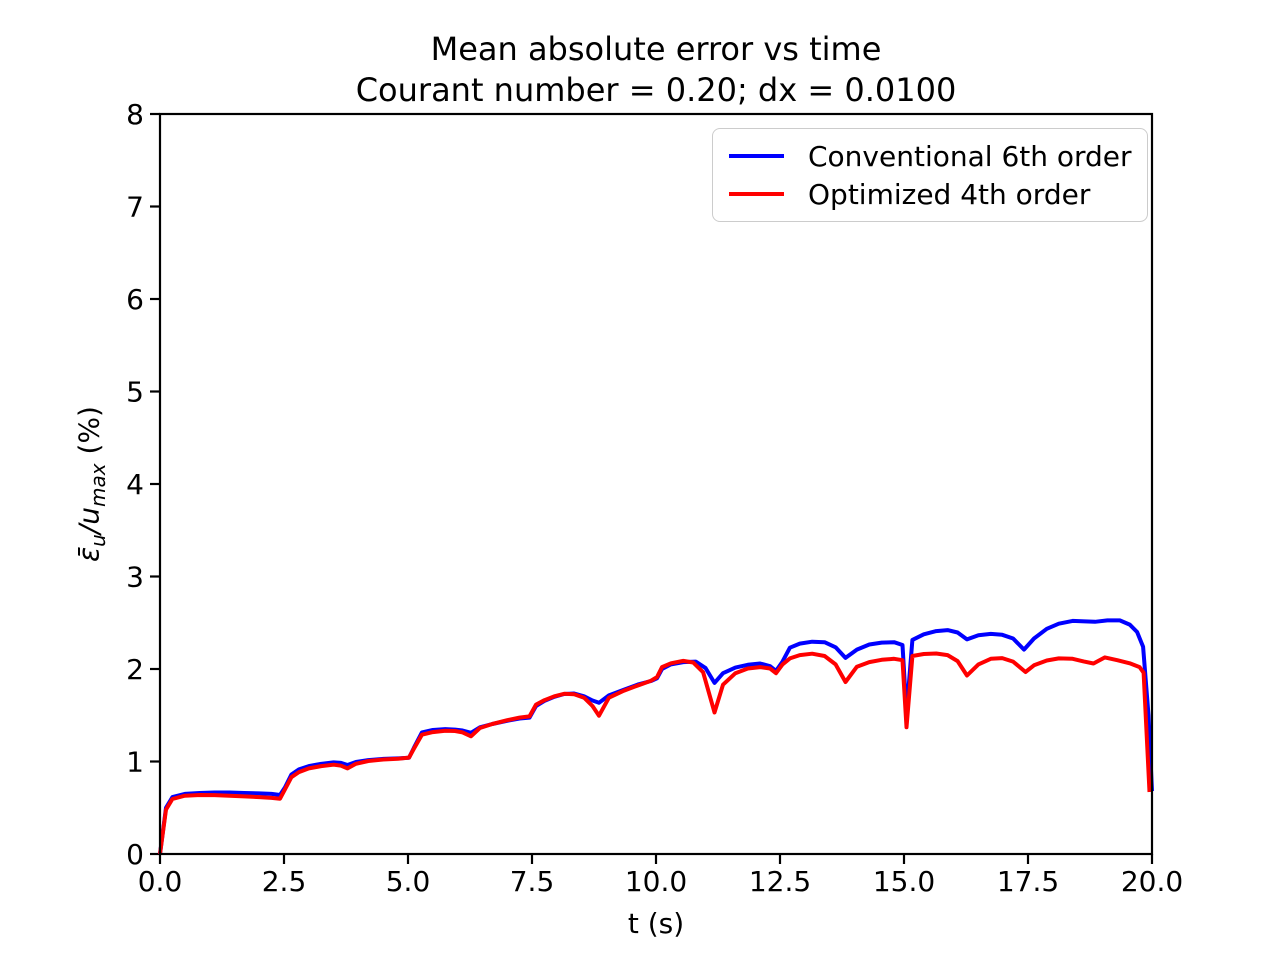 This screenshot has width=1280, height=960. I want to click on legend-label-conventional: Conventional 6th order, so click(970, 156).